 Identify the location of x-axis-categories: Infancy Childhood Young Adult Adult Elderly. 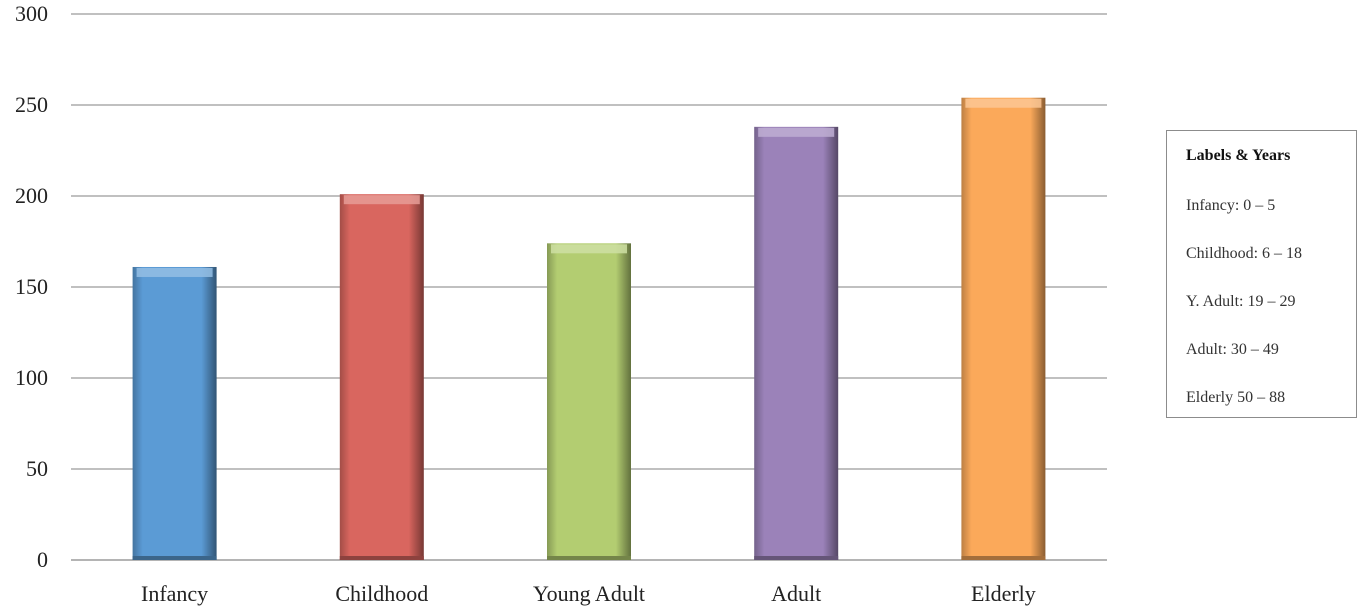
(588, 593).